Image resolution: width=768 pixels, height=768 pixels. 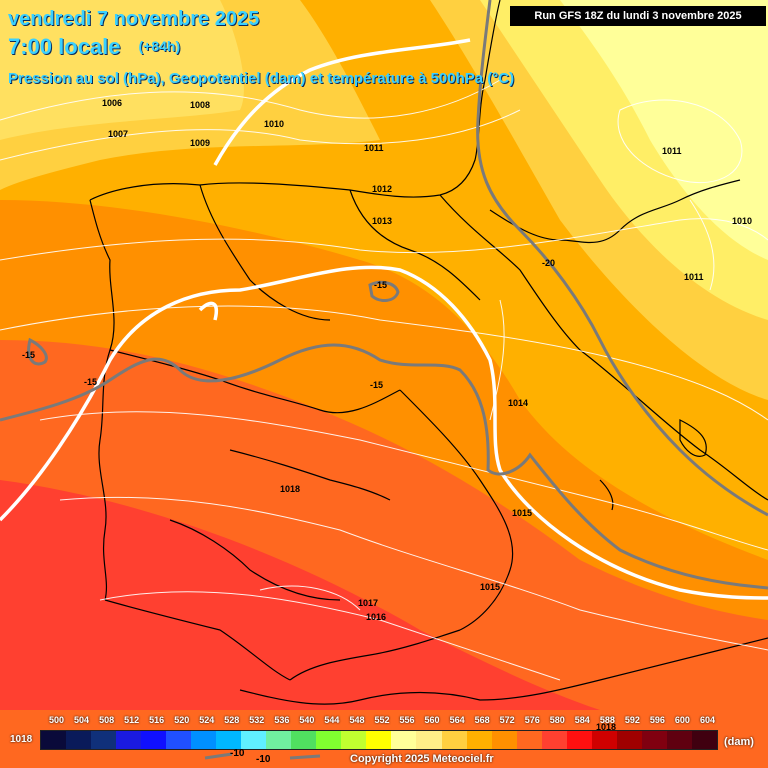 What do you see at coordinates (382, 221) in the screenshot?
I see `pressure-label: 1013` at bounding box center [382, 221].